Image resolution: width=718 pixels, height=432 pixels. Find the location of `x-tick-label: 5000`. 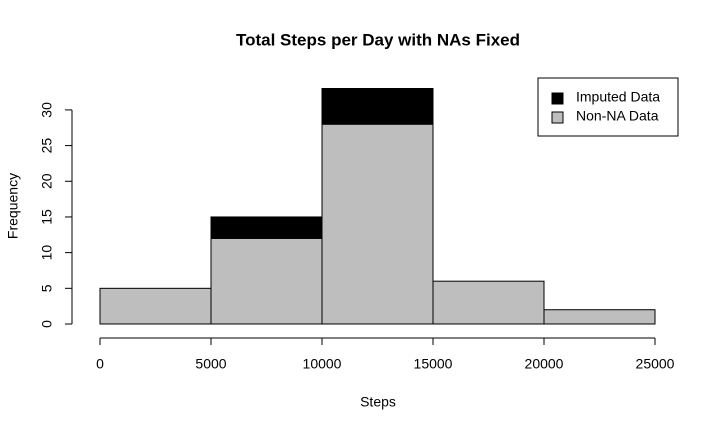

x-tick-label: 5000 is located at coordinates (210, 364).